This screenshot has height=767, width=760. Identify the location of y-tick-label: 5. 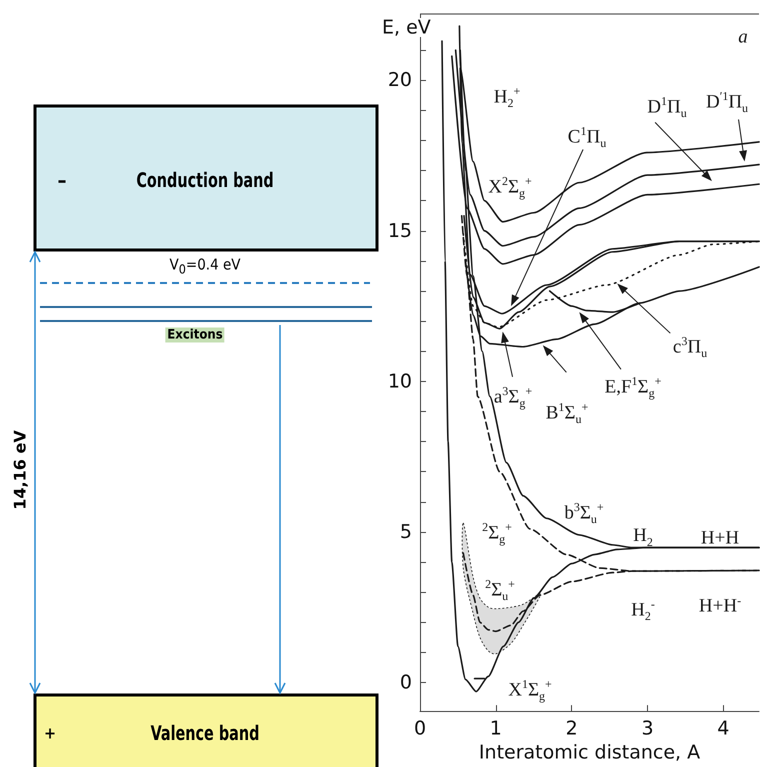
(406, 531).